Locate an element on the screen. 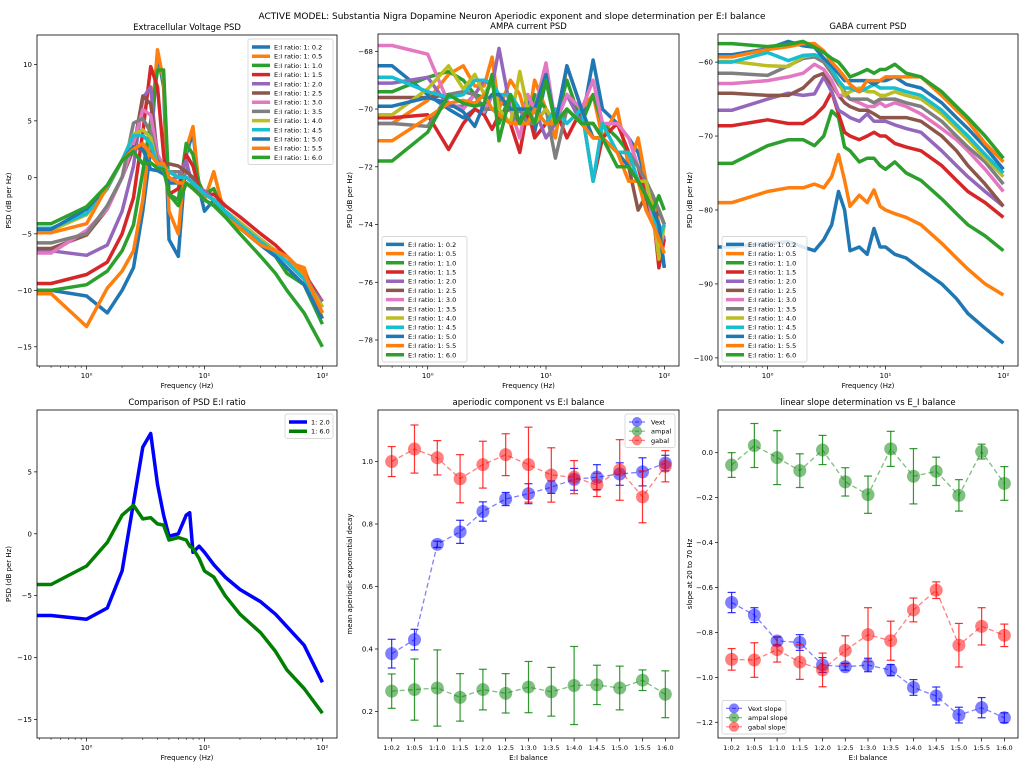 The image size is (1024, 768). y-axis-label: PSD (dB per Hz) is located at coordinates (9, 574).